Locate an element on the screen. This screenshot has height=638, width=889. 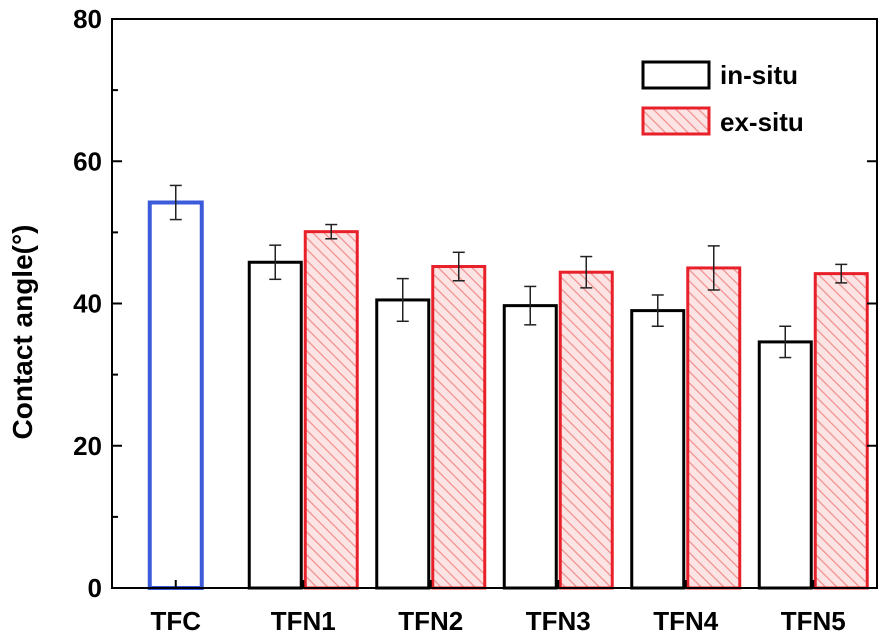
x-tick-label: TFC is located at coordinates (175, 621).